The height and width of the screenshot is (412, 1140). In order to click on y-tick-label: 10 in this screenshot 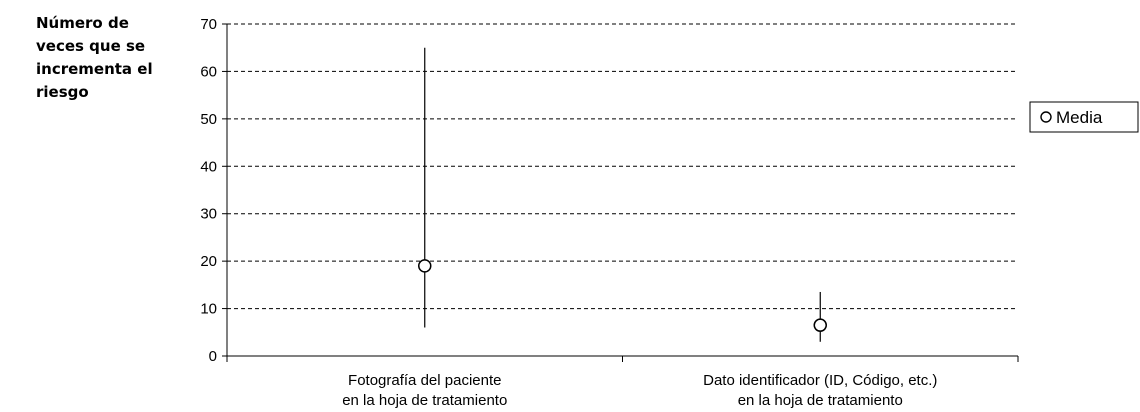, I will do `click(208, 309)`.